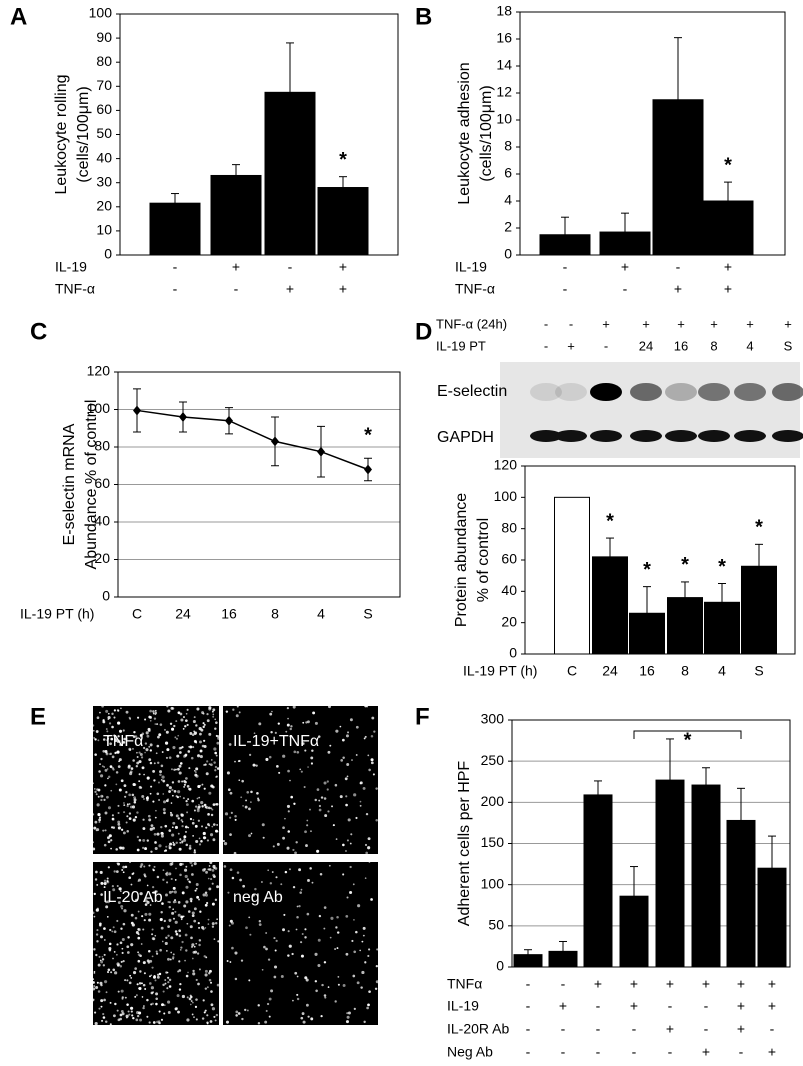  Describe the element at coordinates (788, 345) in the screenshot. I see `blot-header-sign: S` at that location.